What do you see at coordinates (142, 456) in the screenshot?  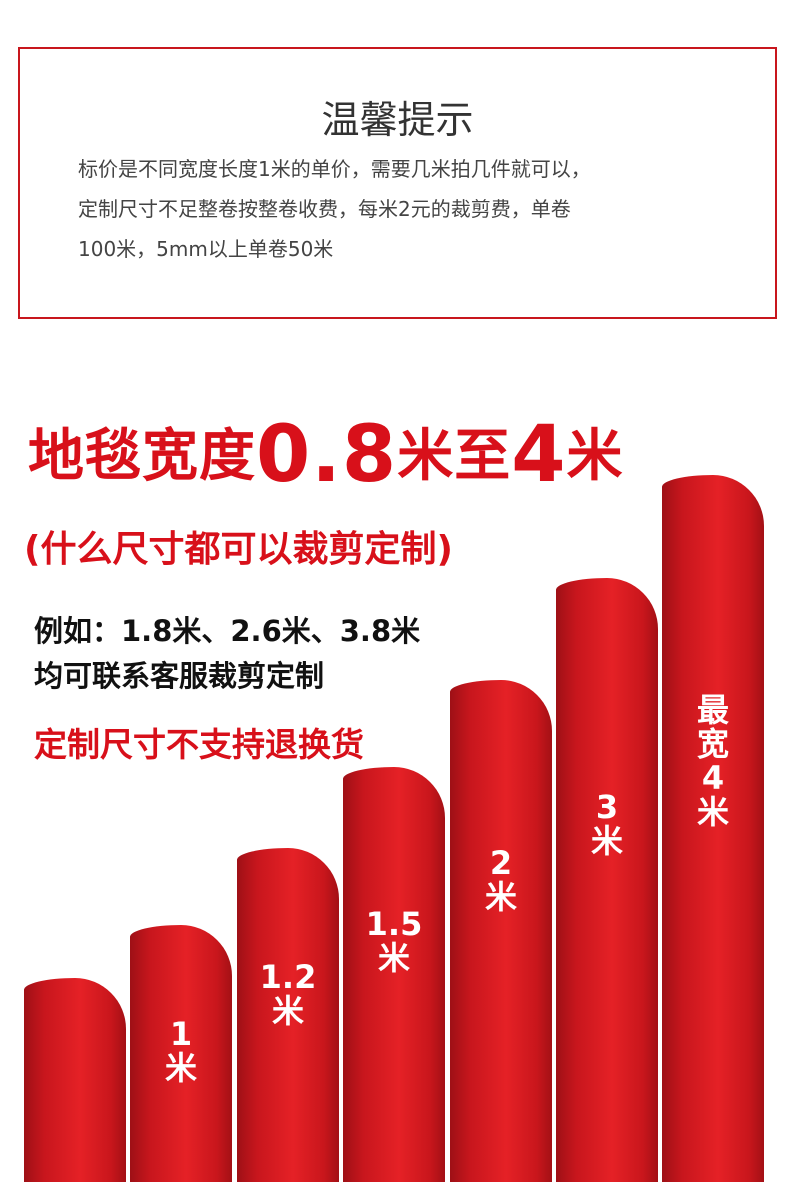 I see `headline-text: 地毯宽度` at bounding box center [142, 456].